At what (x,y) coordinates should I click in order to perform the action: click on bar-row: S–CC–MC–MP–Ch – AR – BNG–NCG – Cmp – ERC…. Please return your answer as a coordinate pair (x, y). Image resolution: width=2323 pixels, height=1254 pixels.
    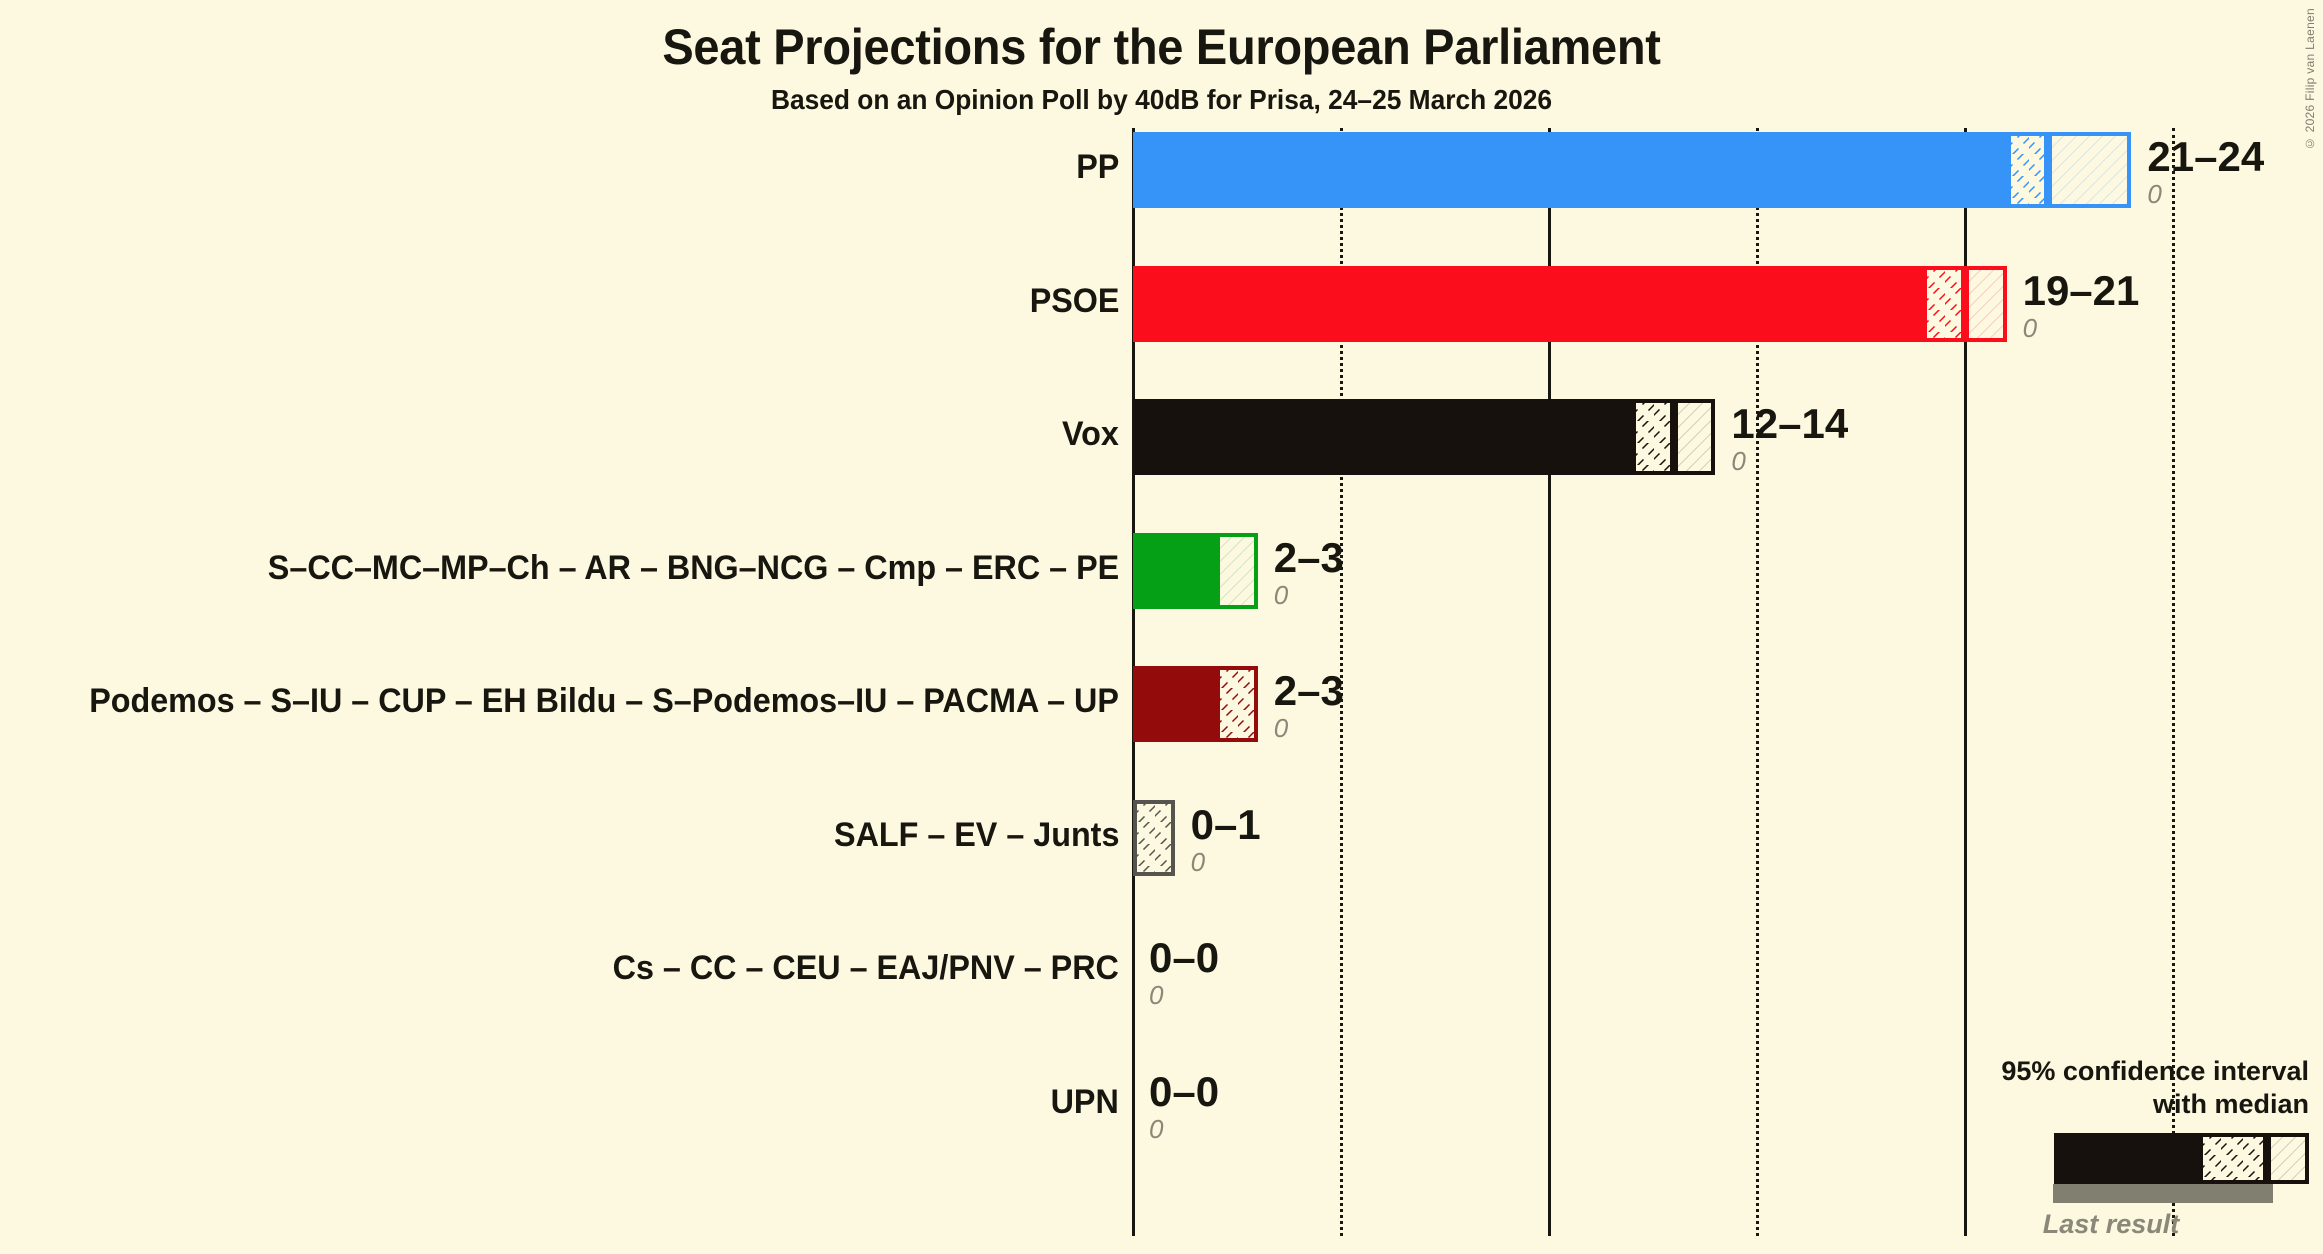
    Looking at the image, I should click on (1161, 571).